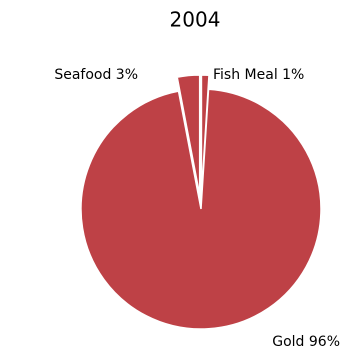 This screenshot has height=351, width=363. Describe the element at coordinates (258, 75) in the screenshot. I see `slice-label: Fish Meal 1%` at that location.